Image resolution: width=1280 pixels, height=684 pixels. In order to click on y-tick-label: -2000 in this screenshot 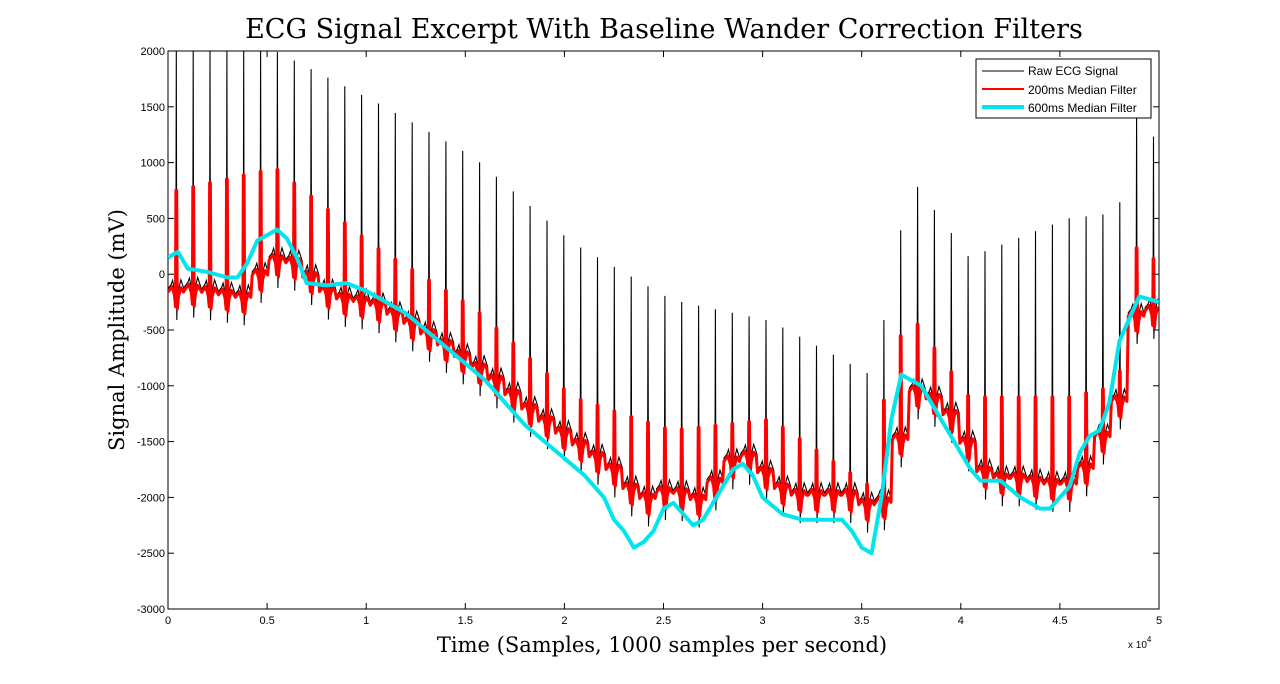, I will do `click(151, 498)`.